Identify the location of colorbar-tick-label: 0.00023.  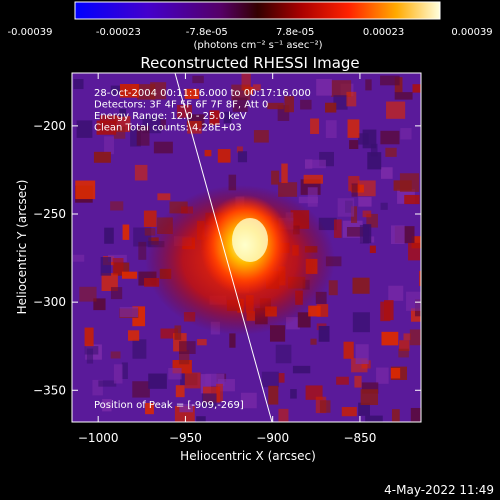
(383, 32).